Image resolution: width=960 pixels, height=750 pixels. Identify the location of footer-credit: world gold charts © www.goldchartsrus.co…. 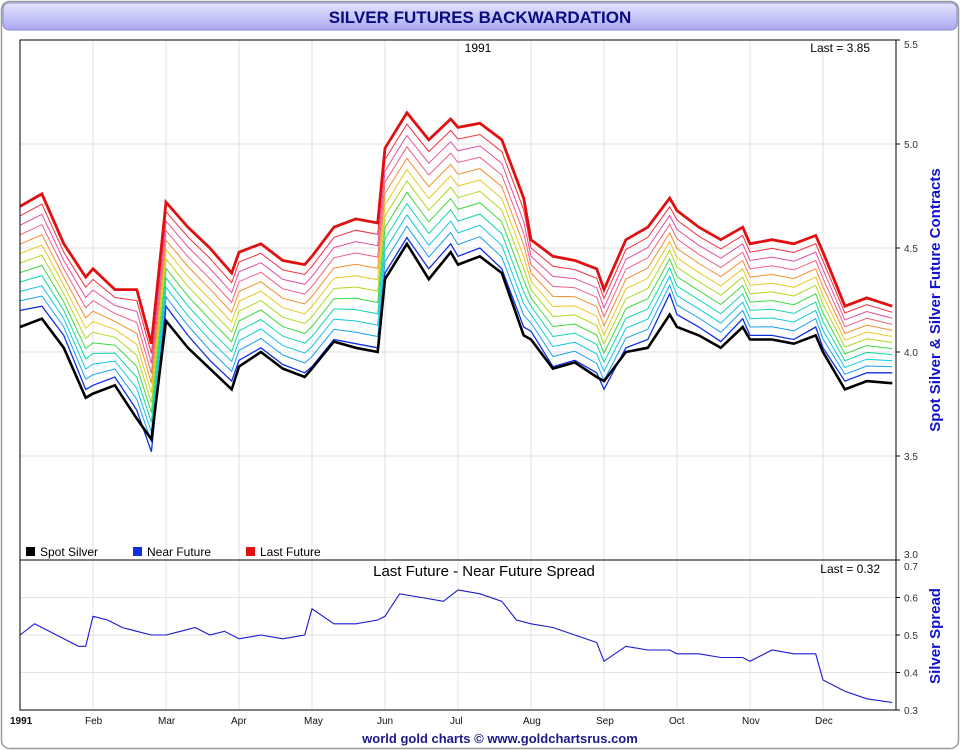
(499, 738).